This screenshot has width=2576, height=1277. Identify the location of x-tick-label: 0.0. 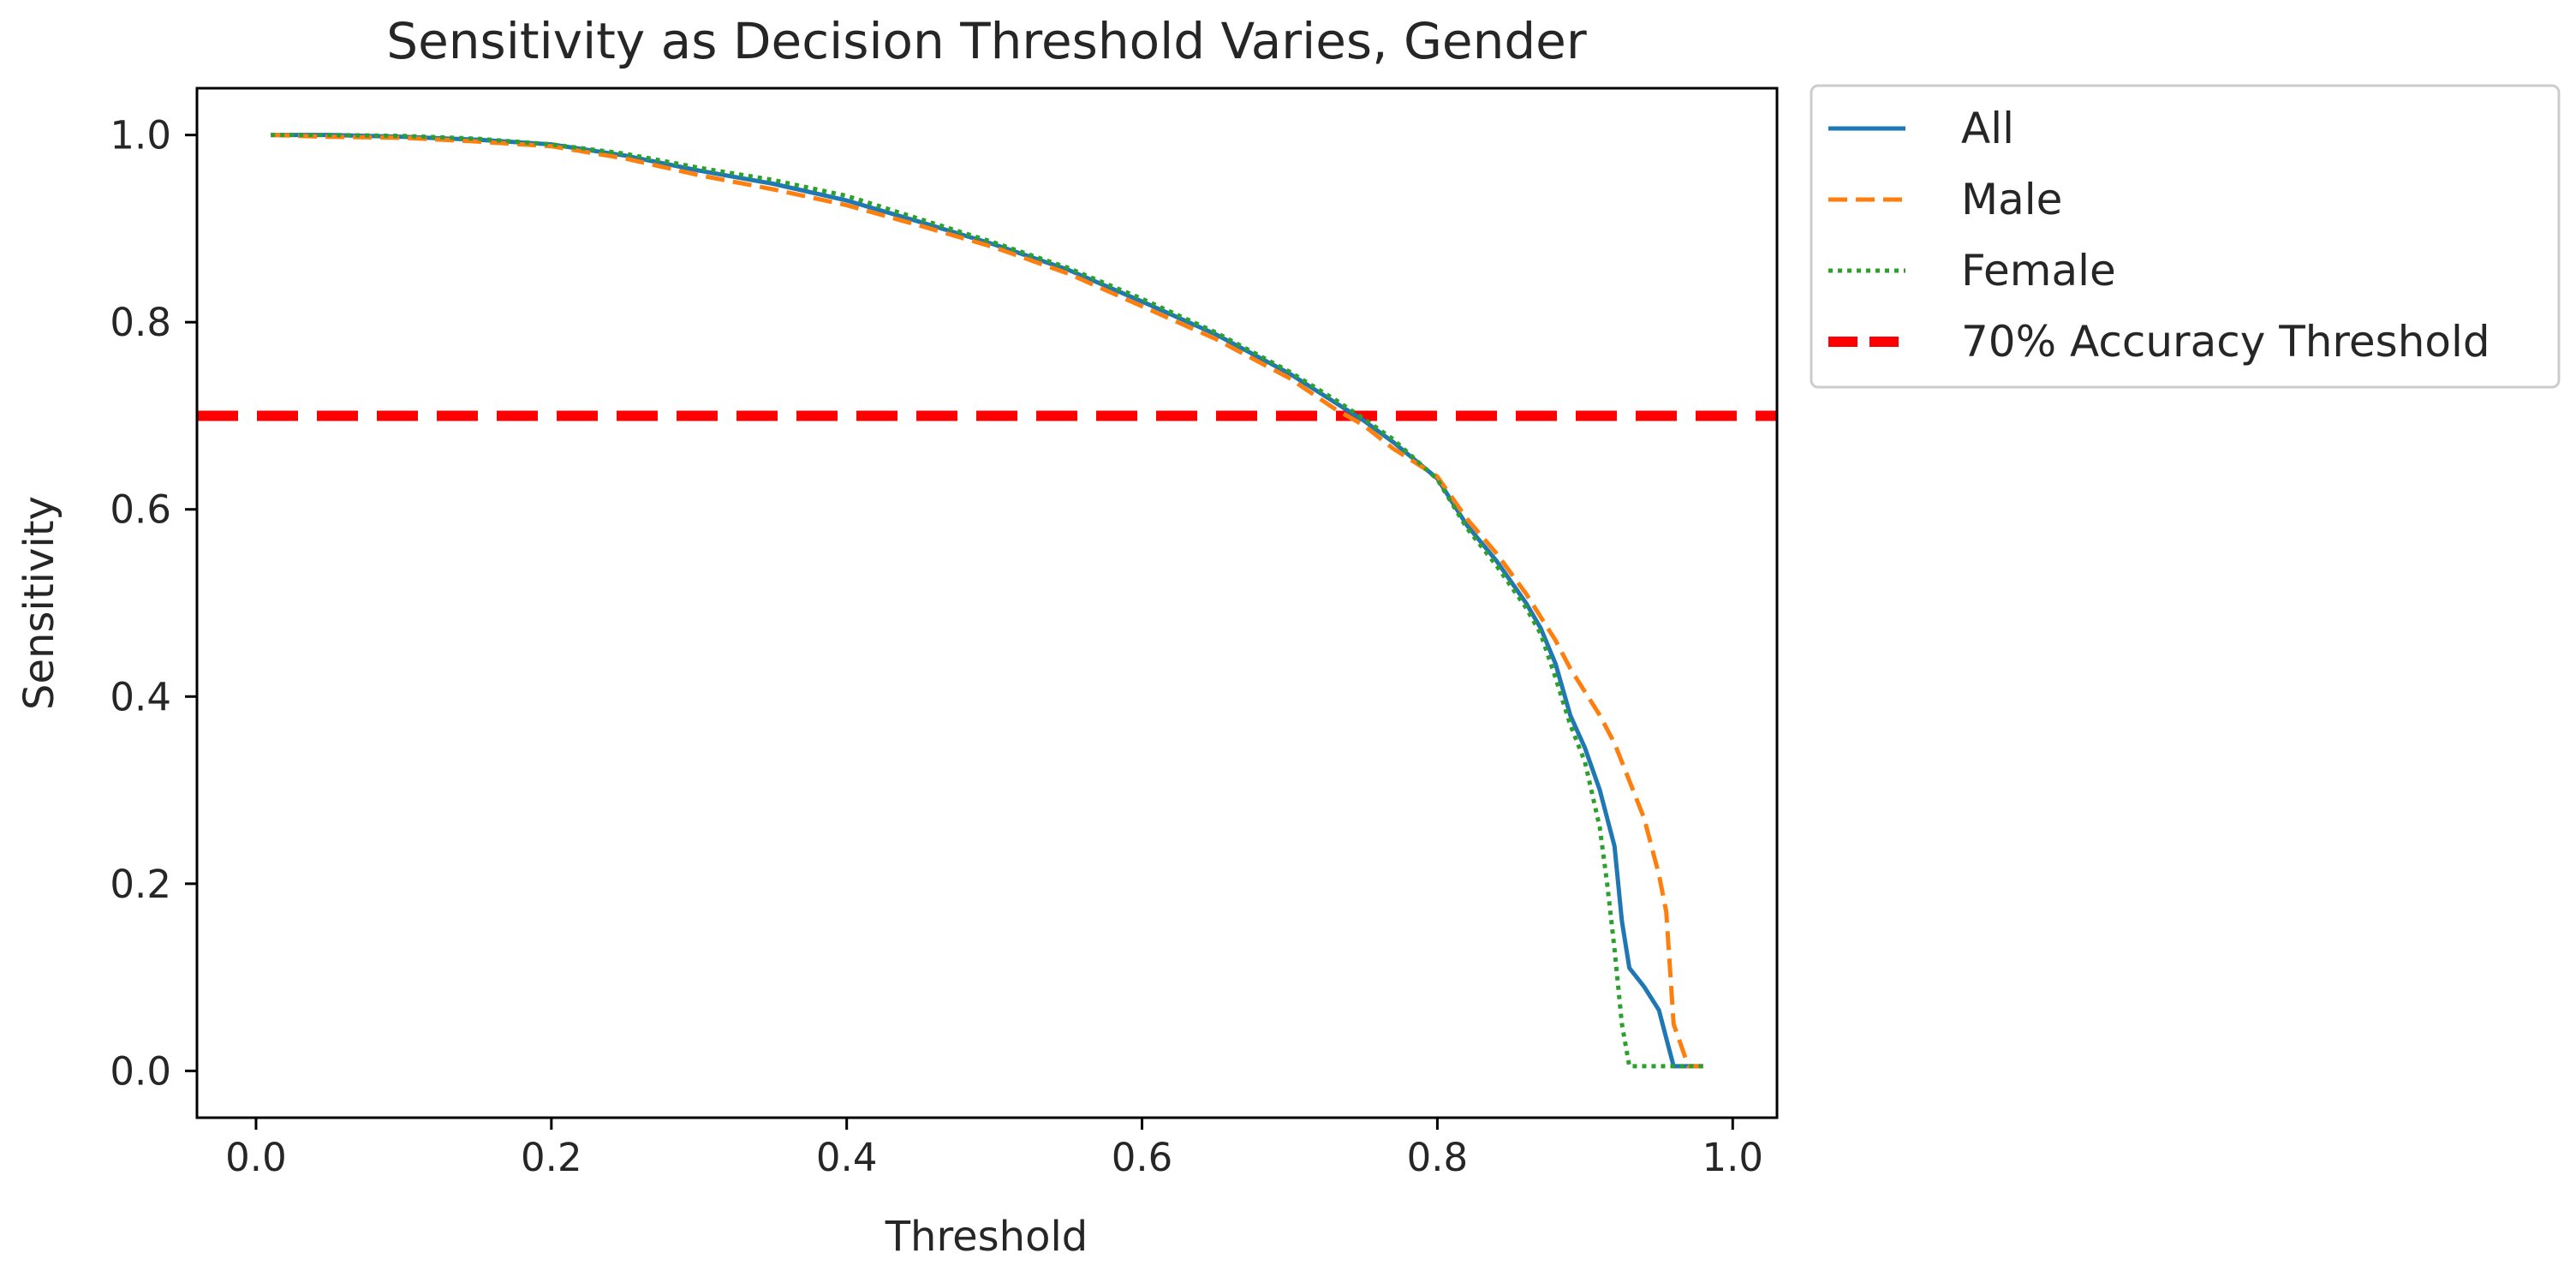
(256, 1157).